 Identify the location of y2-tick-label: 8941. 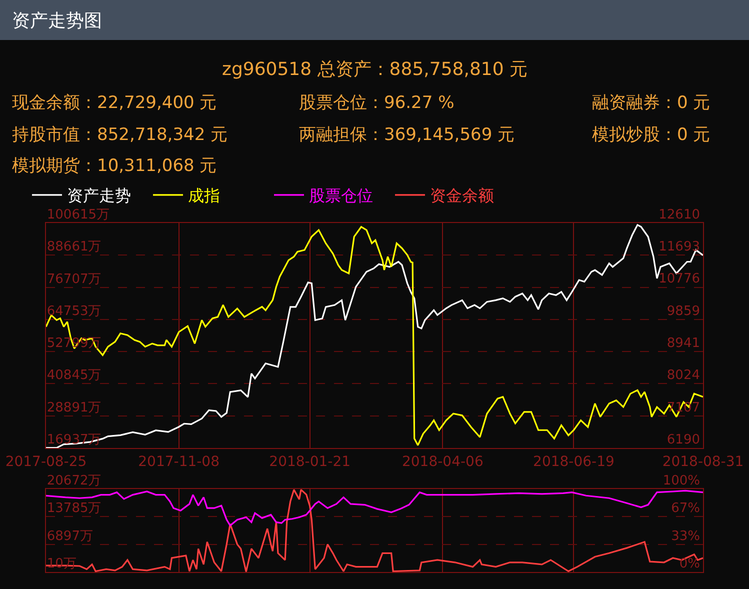
(683, 344).